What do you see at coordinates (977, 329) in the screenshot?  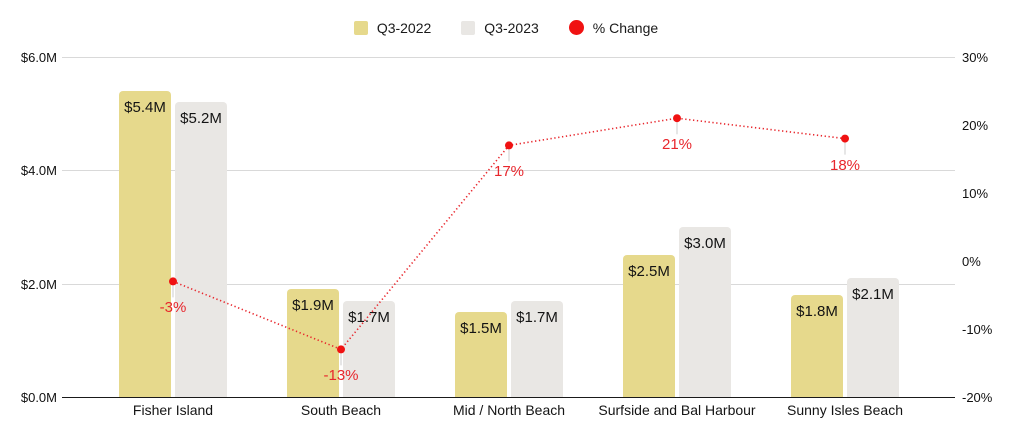 I see `right-axis-tick-10: -10%` at bounding box center [977, 329].